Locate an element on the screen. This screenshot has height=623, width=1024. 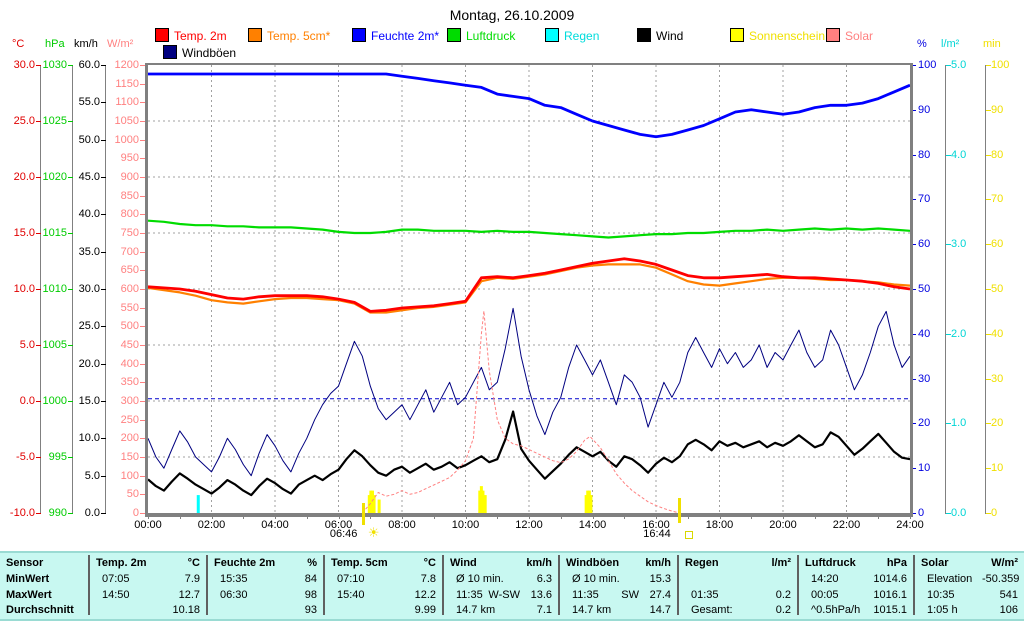
legend-item-windb-en: Windböen is located at coordinates (200, 52).